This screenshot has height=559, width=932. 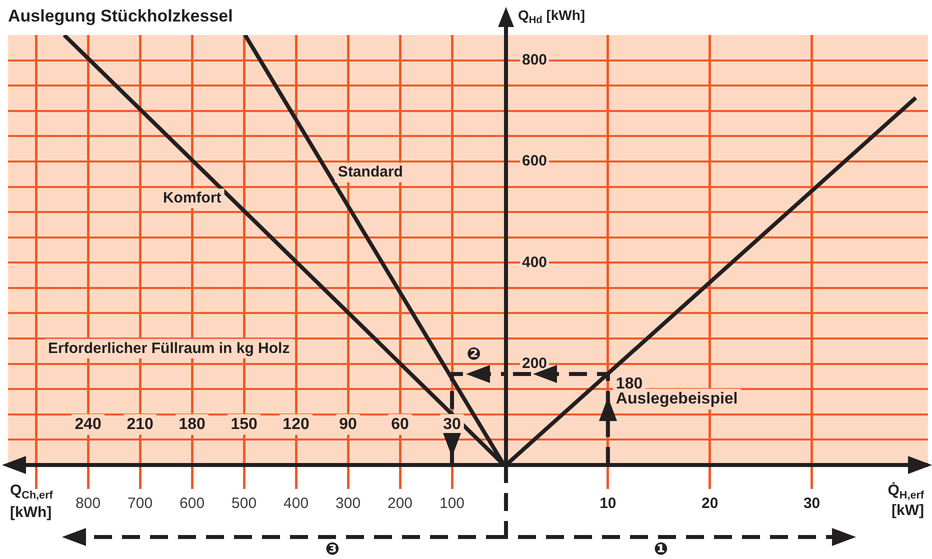 I want to click on text: ❶, so click(x=661, y=549).